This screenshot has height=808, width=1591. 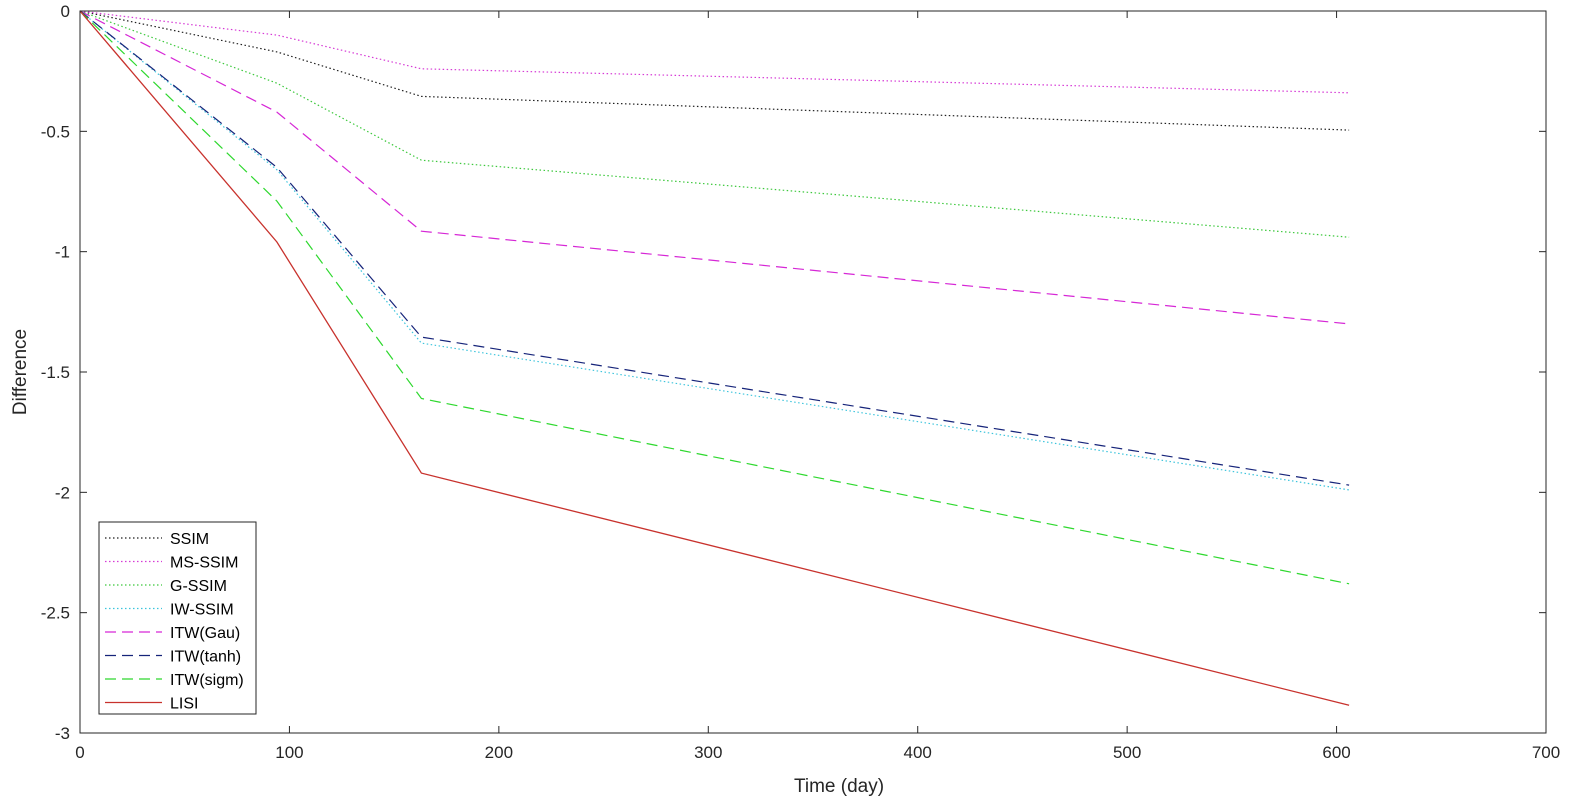 I want to click on x-tick-label: 600, so click(x=1336, y=752).